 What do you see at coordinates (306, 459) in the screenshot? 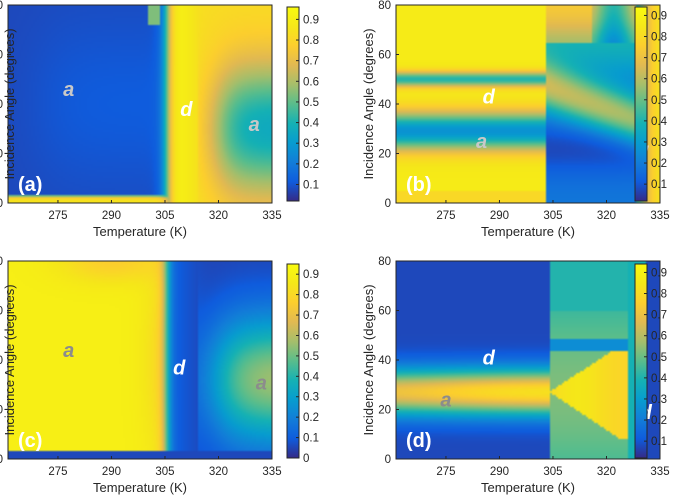
I see `colorbar-tick-label: 0` at bounding box center [306, 459].